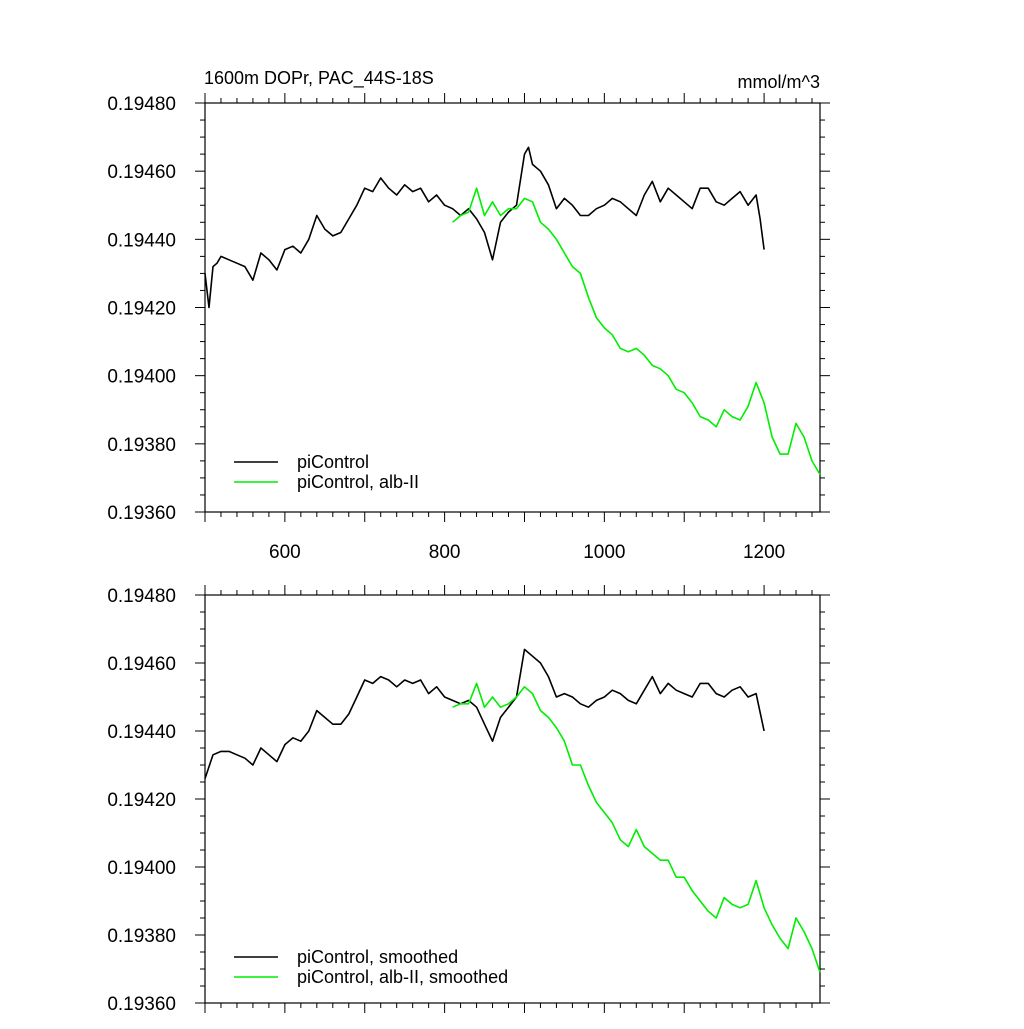 This screenshot has width=1024, height=1029. What do you see at coordinates (764, 552) in the screenshot?
I see `x-tick-label: 1200` at bounding box center [764, 552].